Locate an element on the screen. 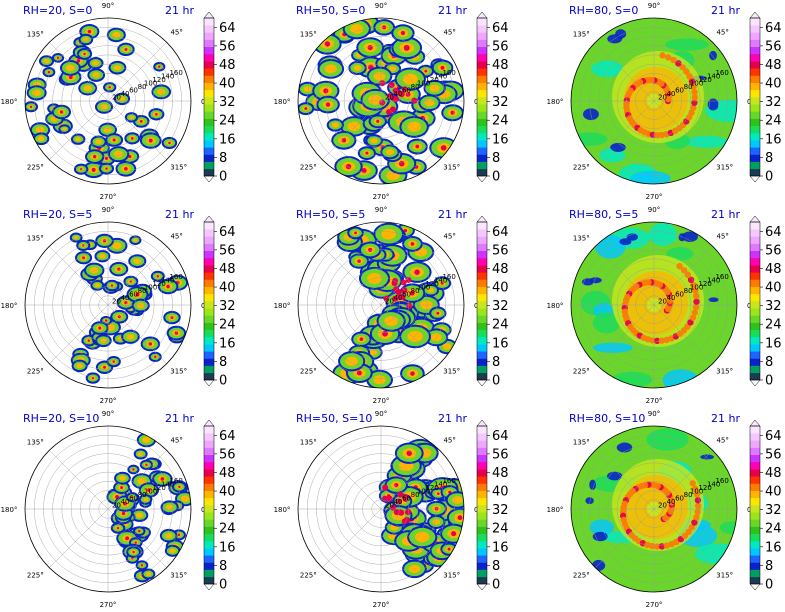 Image resolution: width=785 pixels, height=612 pixels. radial-tick-label: 60 is located at coordinates (133, 498).